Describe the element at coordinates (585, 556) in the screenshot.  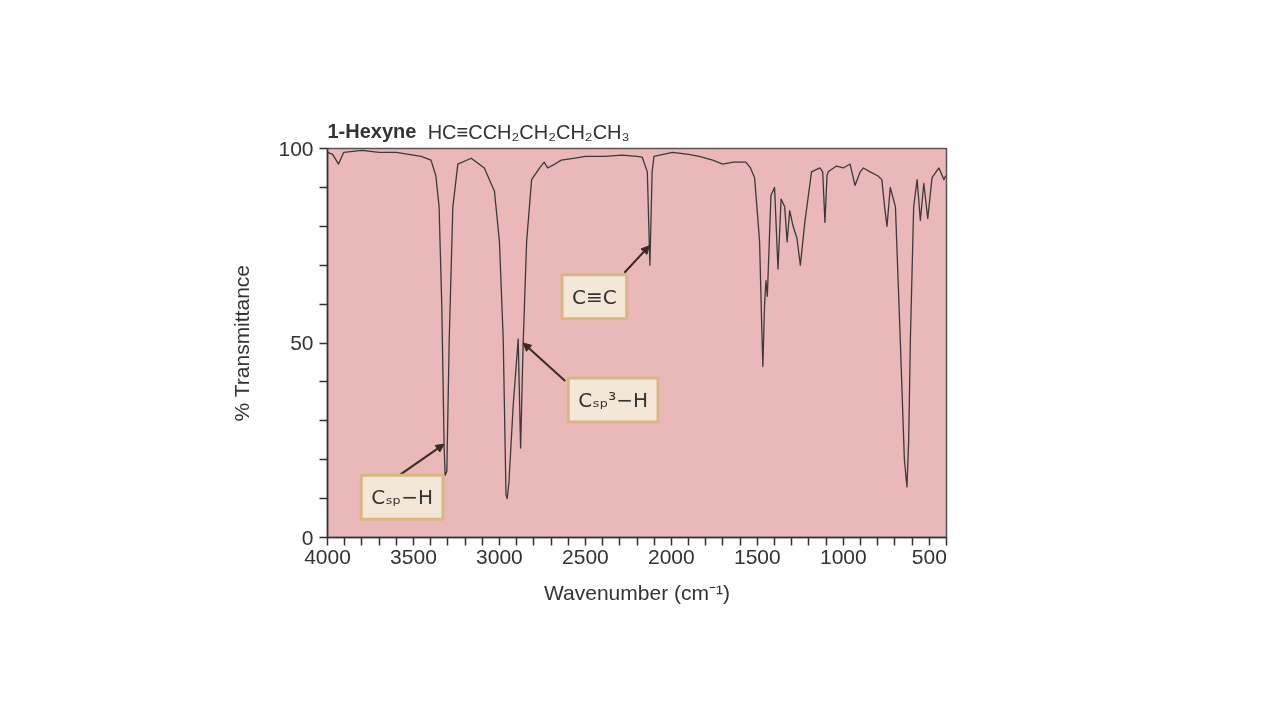
I see `x-tick-label: 2500` at that location.